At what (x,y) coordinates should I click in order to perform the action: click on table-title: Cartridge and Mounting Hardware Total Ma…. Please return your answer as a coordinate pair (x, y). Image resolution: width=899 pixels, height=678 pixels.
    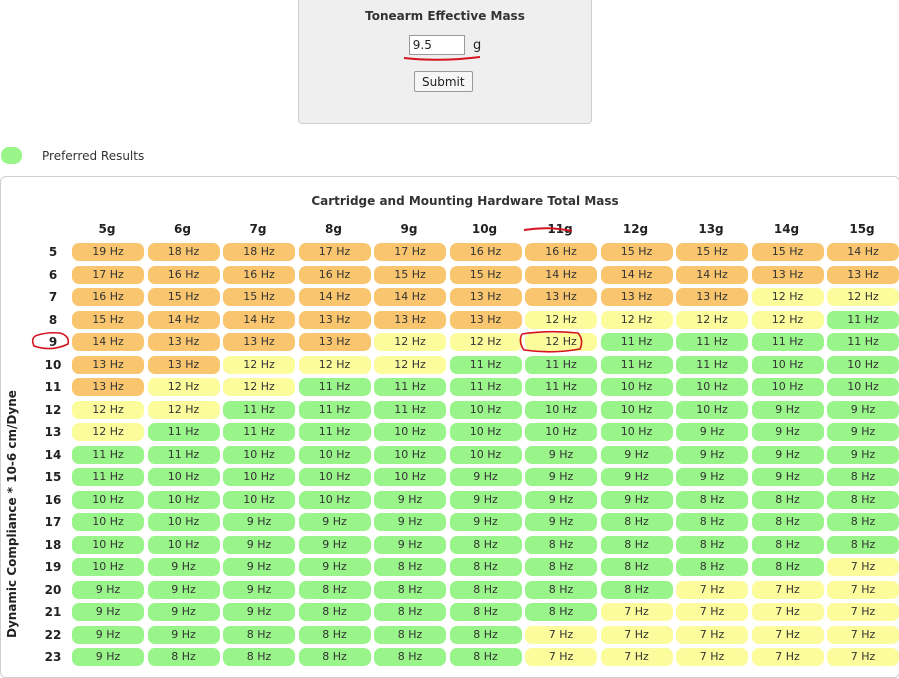
    Looking at the image, I should click on (465, 201).